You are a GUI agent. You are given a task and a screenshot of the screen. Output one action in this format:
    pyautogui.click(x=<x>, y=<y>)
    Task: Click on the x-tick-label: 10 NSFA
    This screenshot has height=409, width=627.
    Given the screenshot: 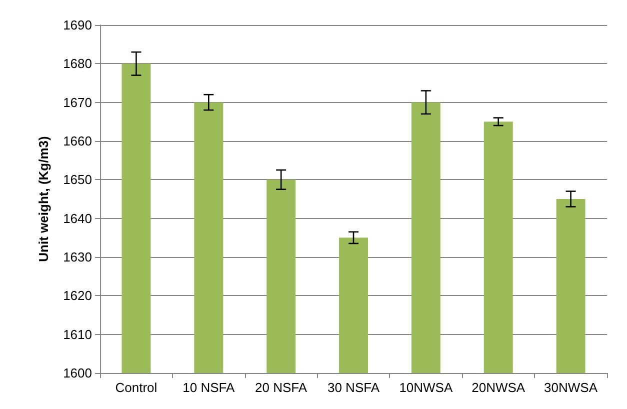 What is the action you would take?
    pyautogui.click(x=208, y=387)
    